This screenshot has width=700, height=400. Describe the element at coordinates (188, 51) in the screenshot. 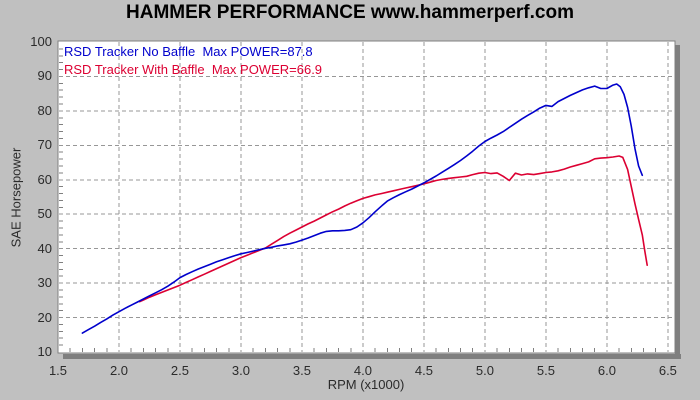

I see `legend-item-no-baffle: RSD Tracker No Baffle Max POWER=87.8` at that location.